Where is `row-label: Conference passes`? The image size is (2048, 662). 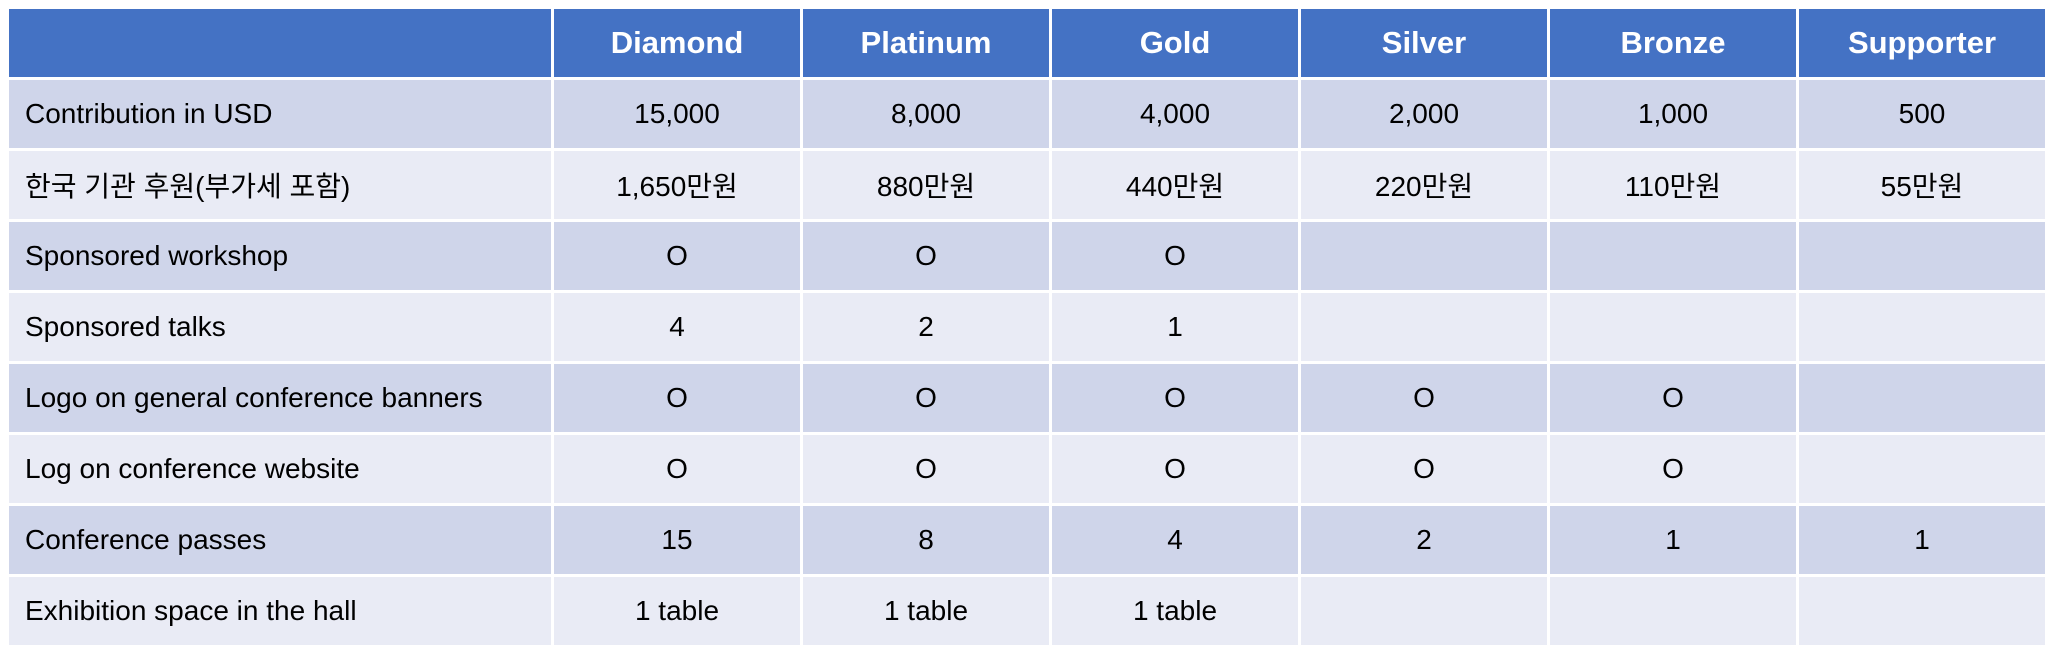 row-label: Conference passes is located at coordinates (280, 540).